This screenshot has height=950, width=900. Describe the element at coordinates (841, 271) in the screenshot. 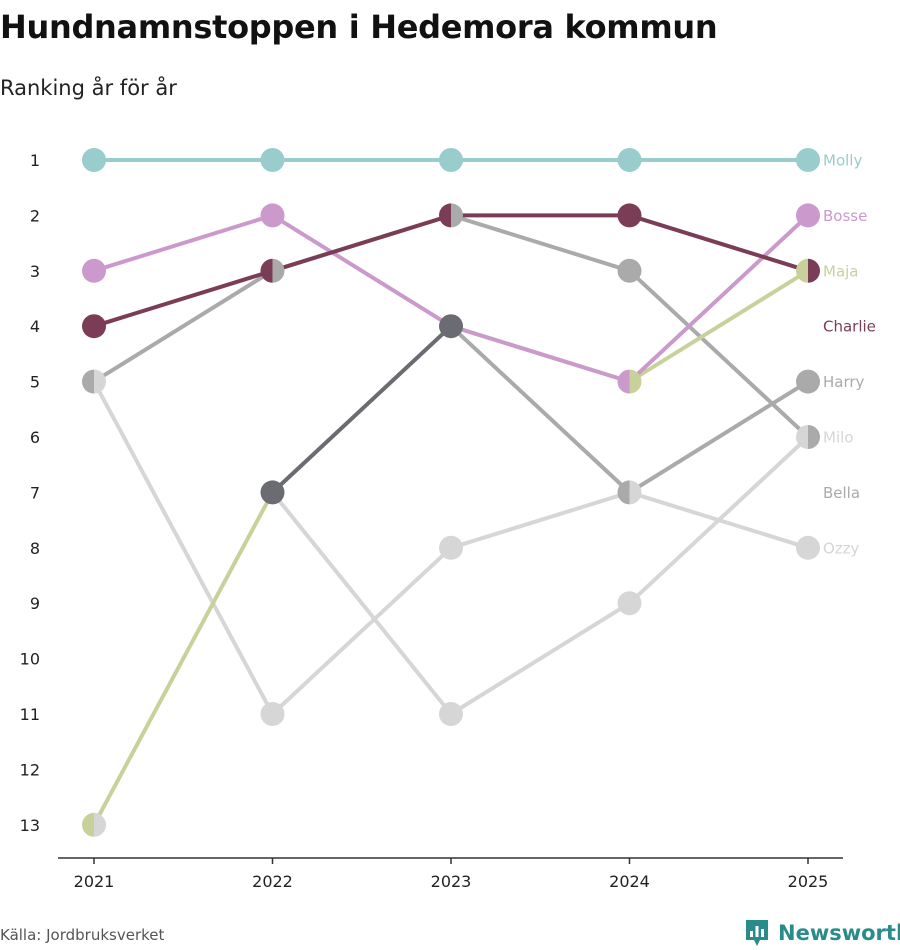

I see `end-label-maja: Maja` at that location.